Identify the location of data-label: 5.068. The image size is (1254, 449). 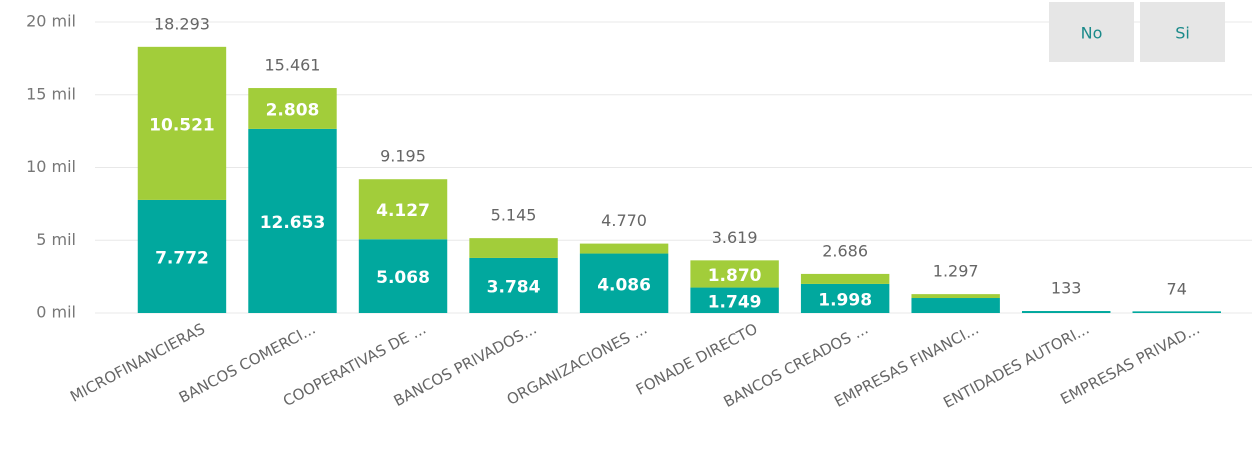
(403, 278).